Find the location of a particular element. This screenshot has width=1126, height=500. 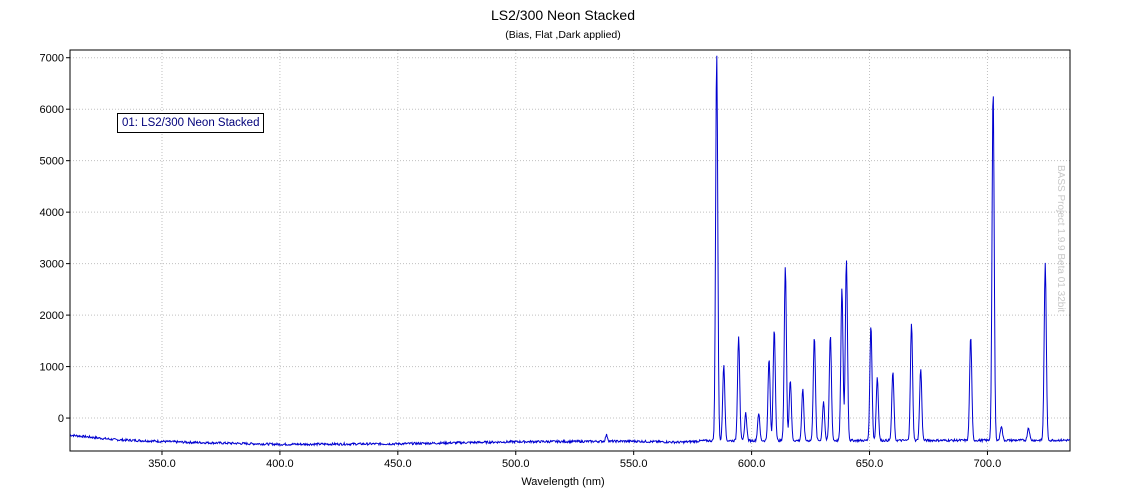

y-tick-label: 5000 is located at coordinates (52, 162).